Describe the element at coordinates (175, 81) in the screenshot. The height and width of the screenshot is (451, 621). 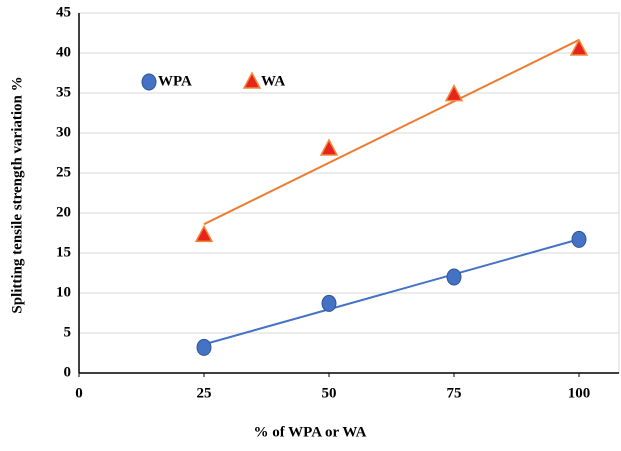
I see `legend-label: WPA` at that location.